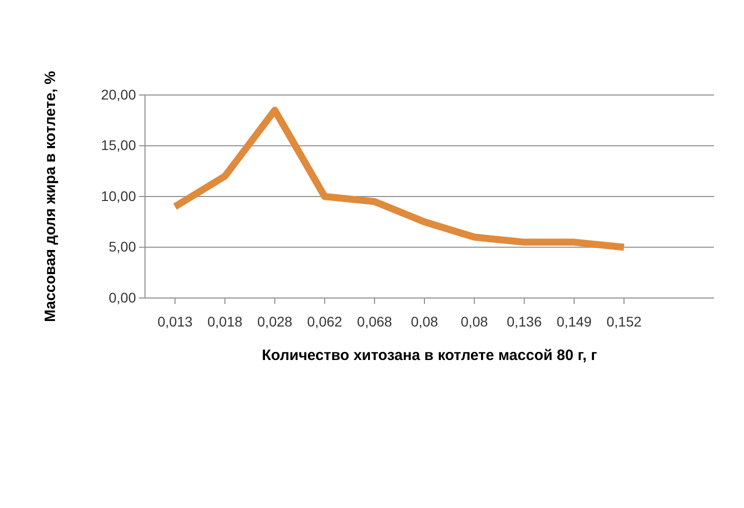 The height and width of the screenshot is (508, 744). Describe the element at coordinates (374, 322) in the screenshot. I see `x-tick-label: 0,068` at that location.